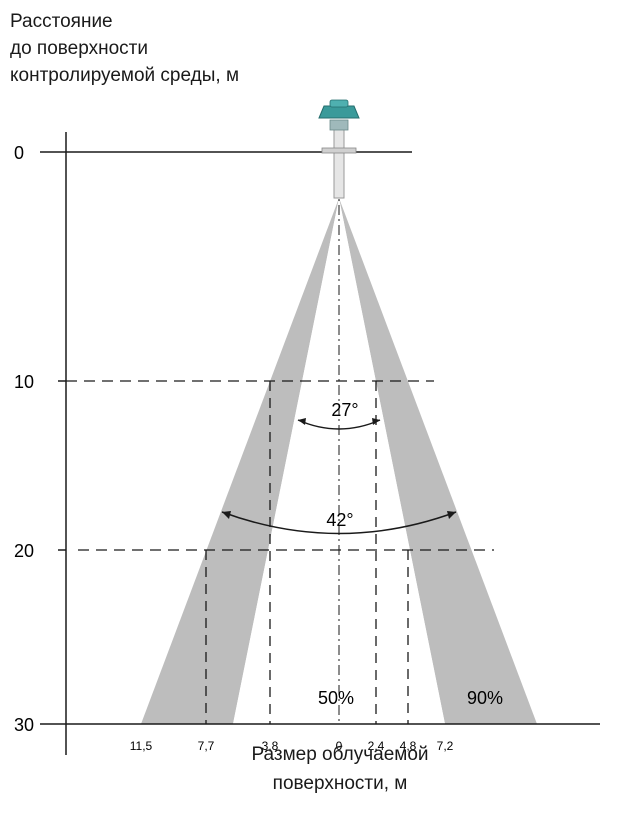  Describe the element at coordinates (125, 75) in the screenshot. I see `y-axis-title-line-3: контролируемой среды, м` at that location.